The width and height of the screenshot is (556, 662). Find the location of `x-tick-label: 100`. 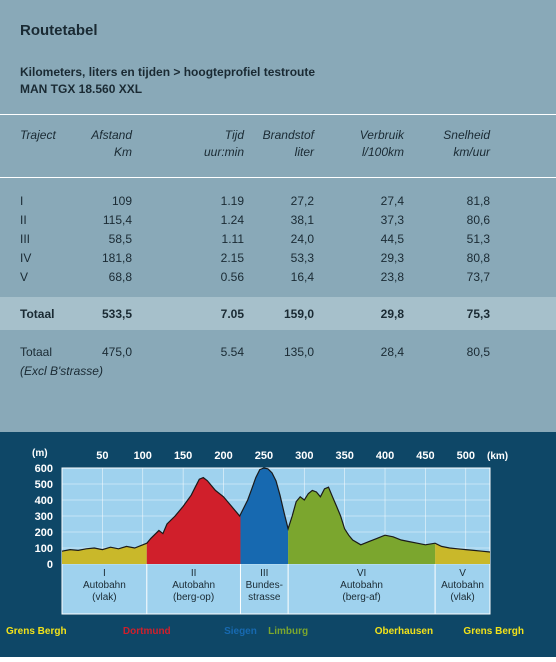

x-tick-label: 100 is located at coordinates (143, 456).